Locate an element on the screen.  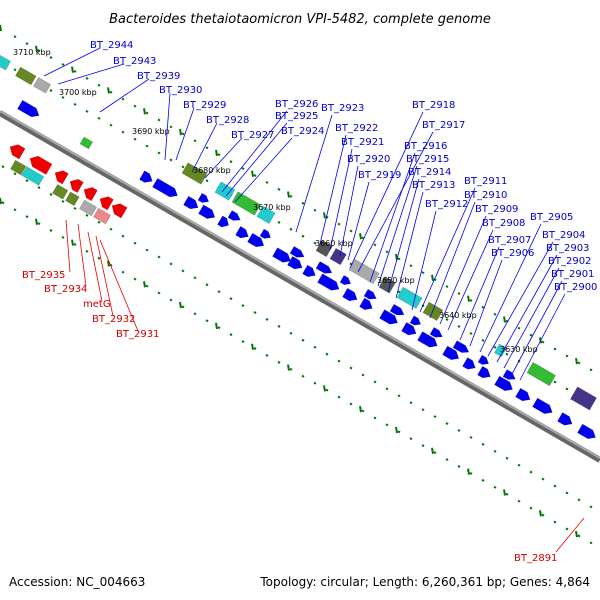
kbp-label: 3700 kbp is located at coordinates (78, 92).